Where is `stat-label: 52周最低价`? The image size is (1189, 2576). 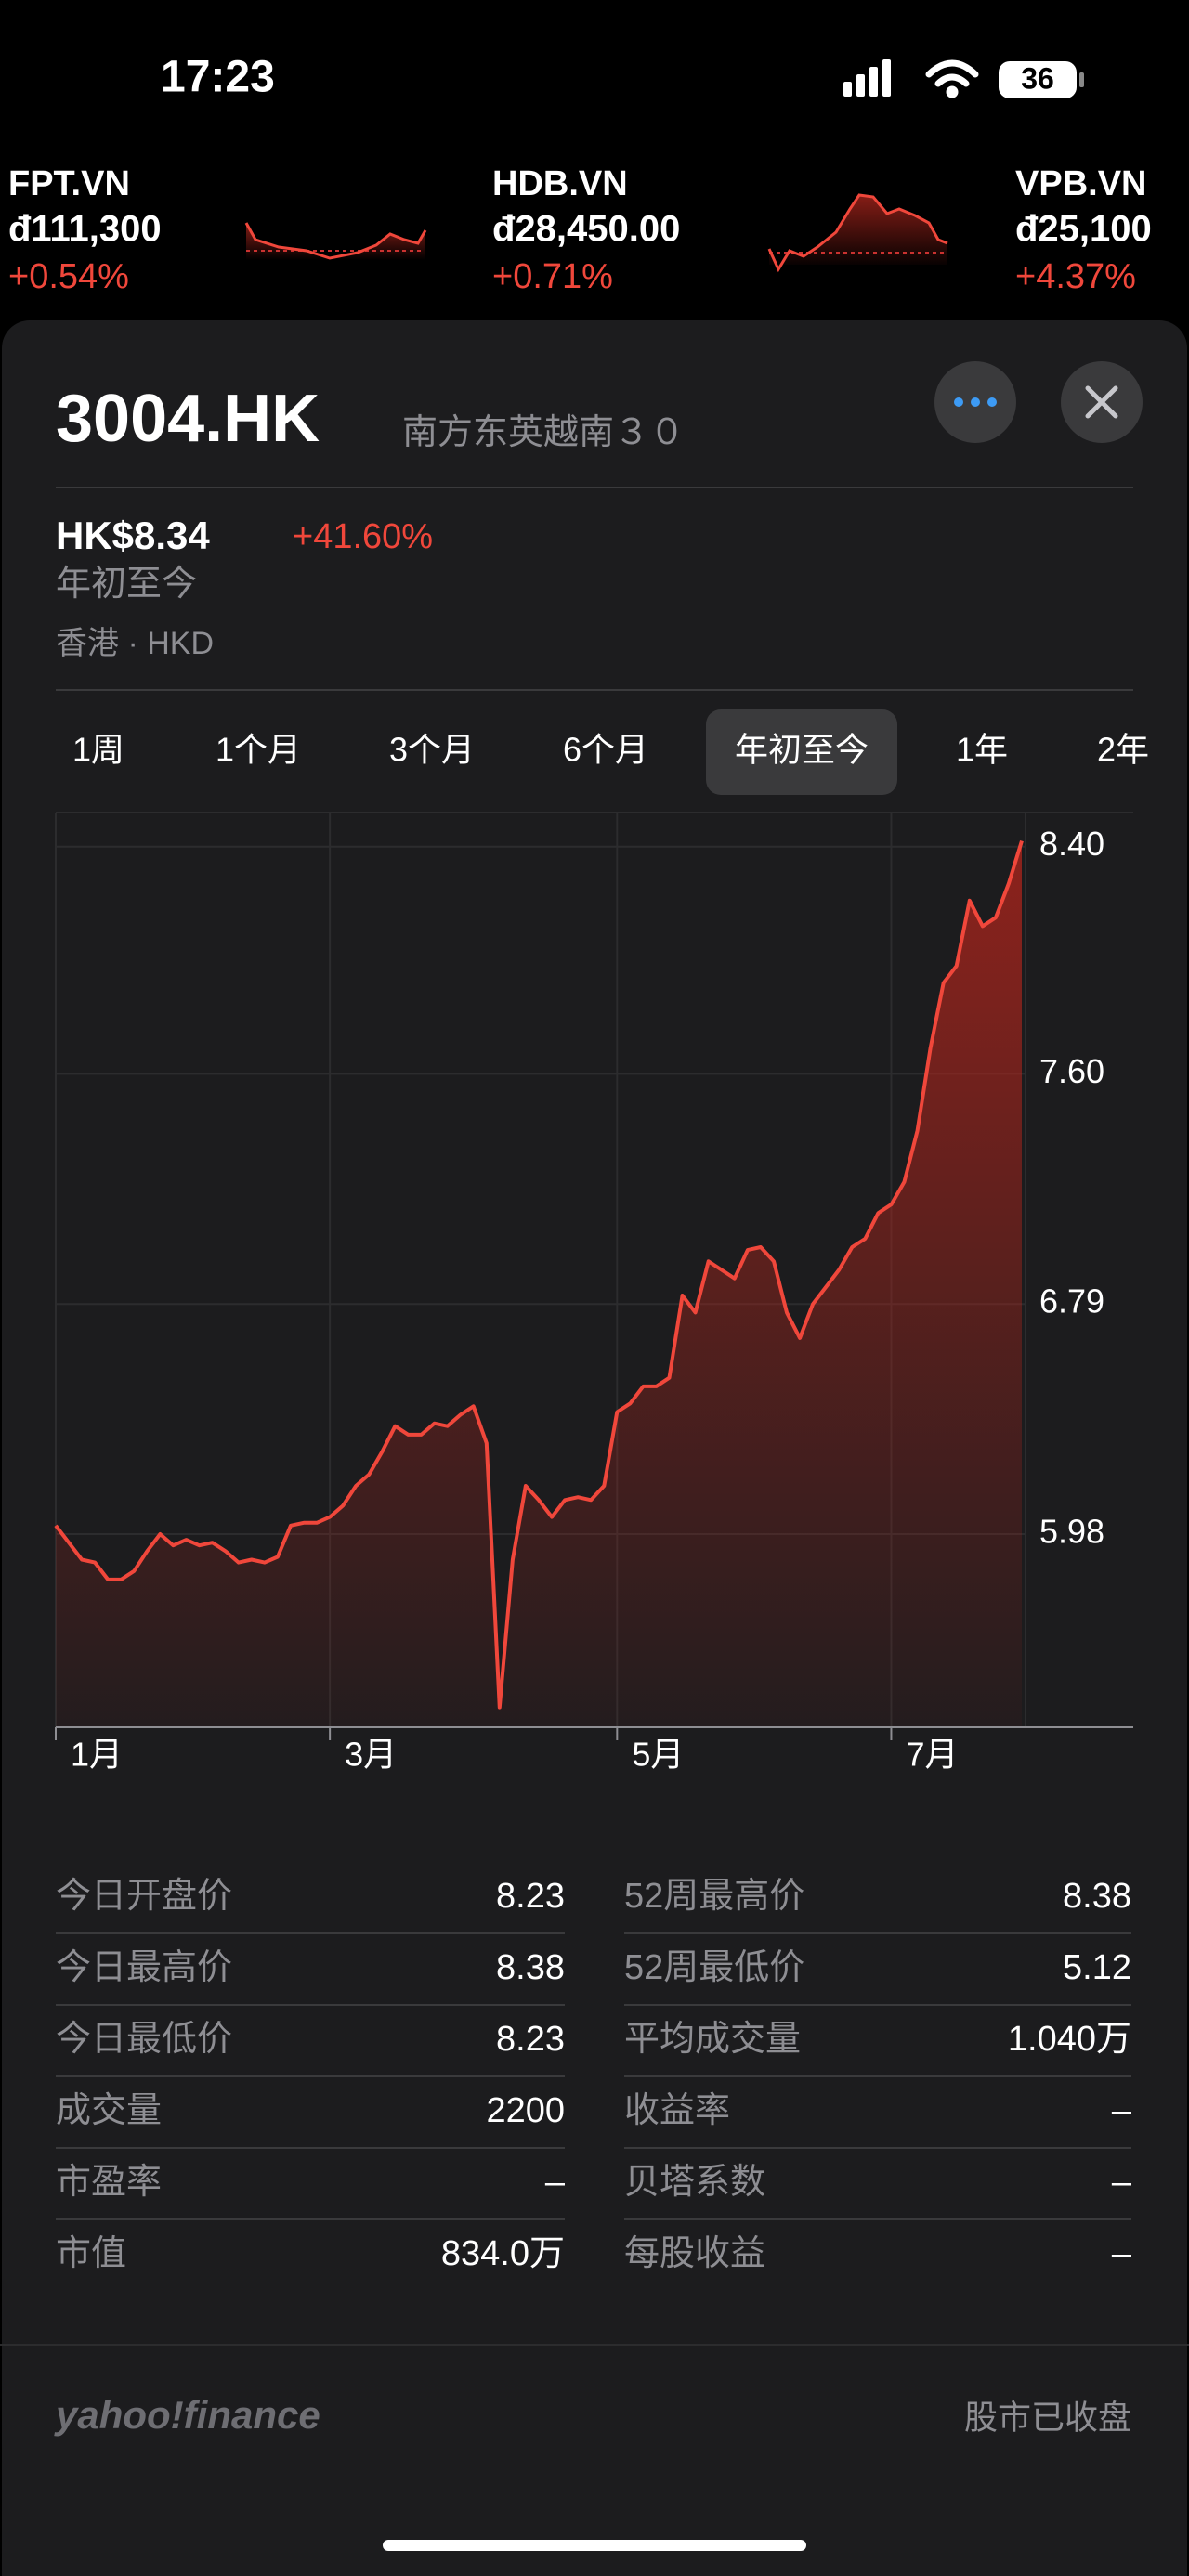
stat-label: 52周最低价 is located at coordinates (714, 1967).